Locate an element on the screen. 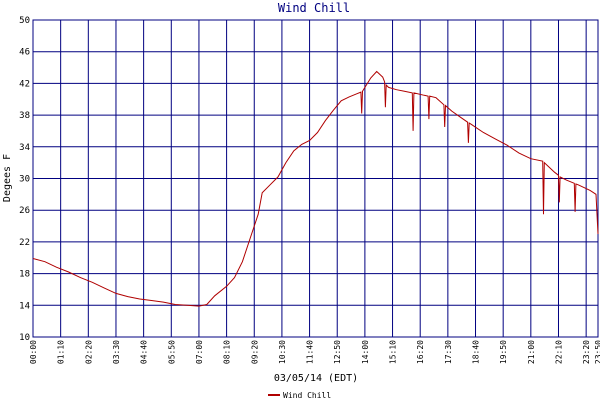 This screenshot has width=600, height=400. x-tick-label: 07:00 is located at coordinates (199, 352).